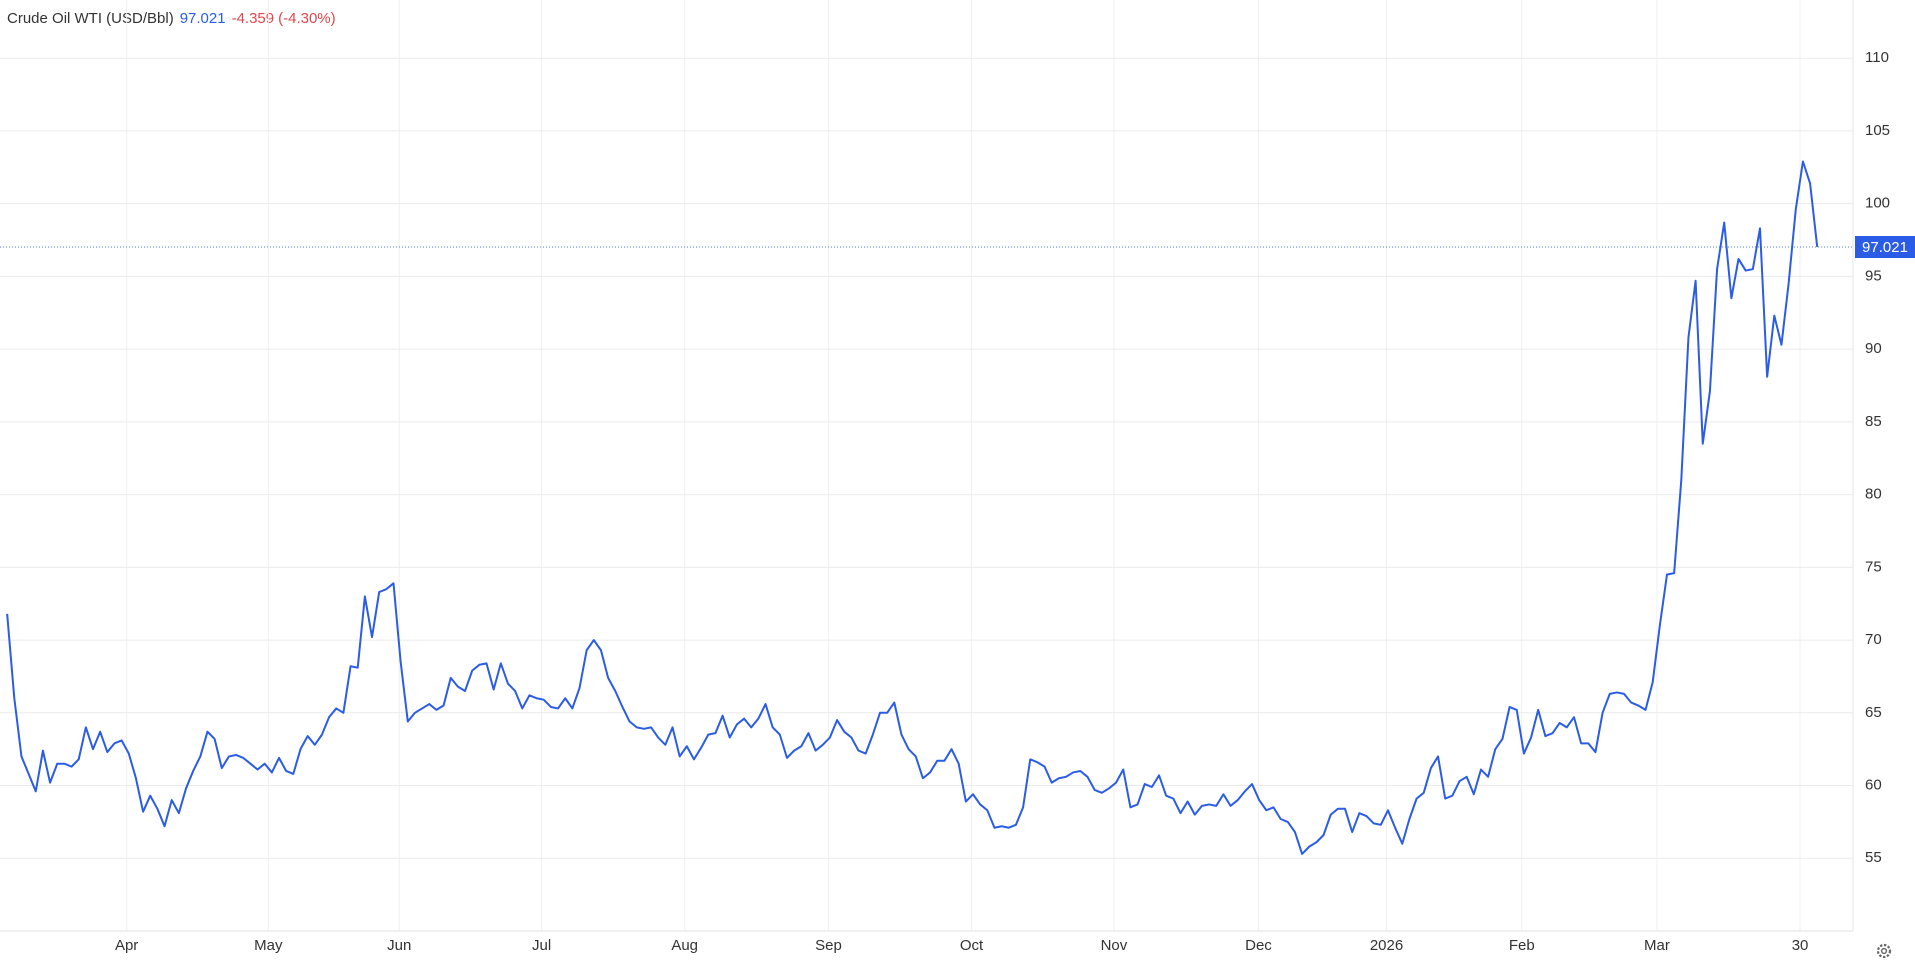 This screenshot has height=966, width=1915. Describe the element at coordinates (1114, 945) in the screenshot. I see `x-tick-label: Nov` at that location.